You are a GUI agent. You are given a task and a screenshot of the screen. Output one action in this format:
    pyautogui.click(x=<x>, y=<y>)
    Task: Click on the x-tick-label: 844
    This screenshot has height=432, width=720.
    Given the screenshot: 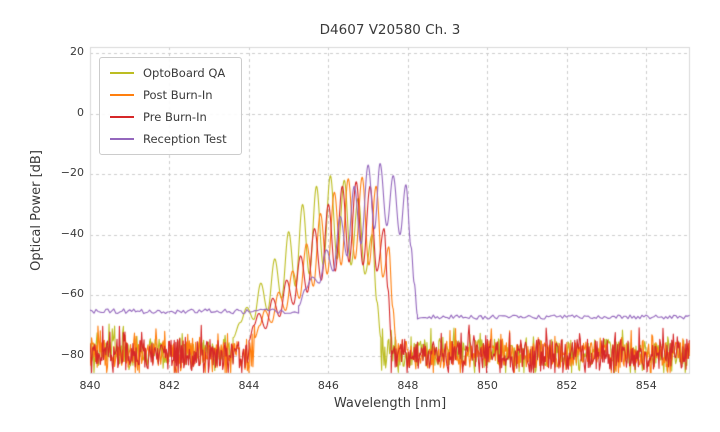 What is the action you would take?
    pyautogui.click(x=249, y=385)
    